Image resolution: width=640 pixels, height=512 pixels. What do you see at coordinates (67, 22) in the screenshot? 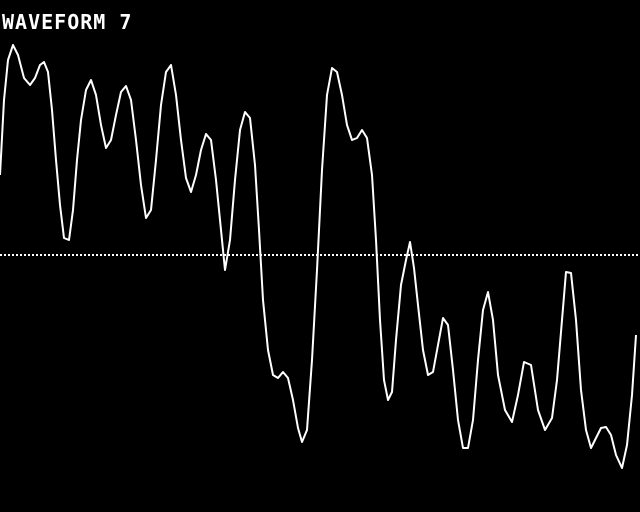
I see `waveform-title: WAVEFORM 7` at bounding box center [67, 22].